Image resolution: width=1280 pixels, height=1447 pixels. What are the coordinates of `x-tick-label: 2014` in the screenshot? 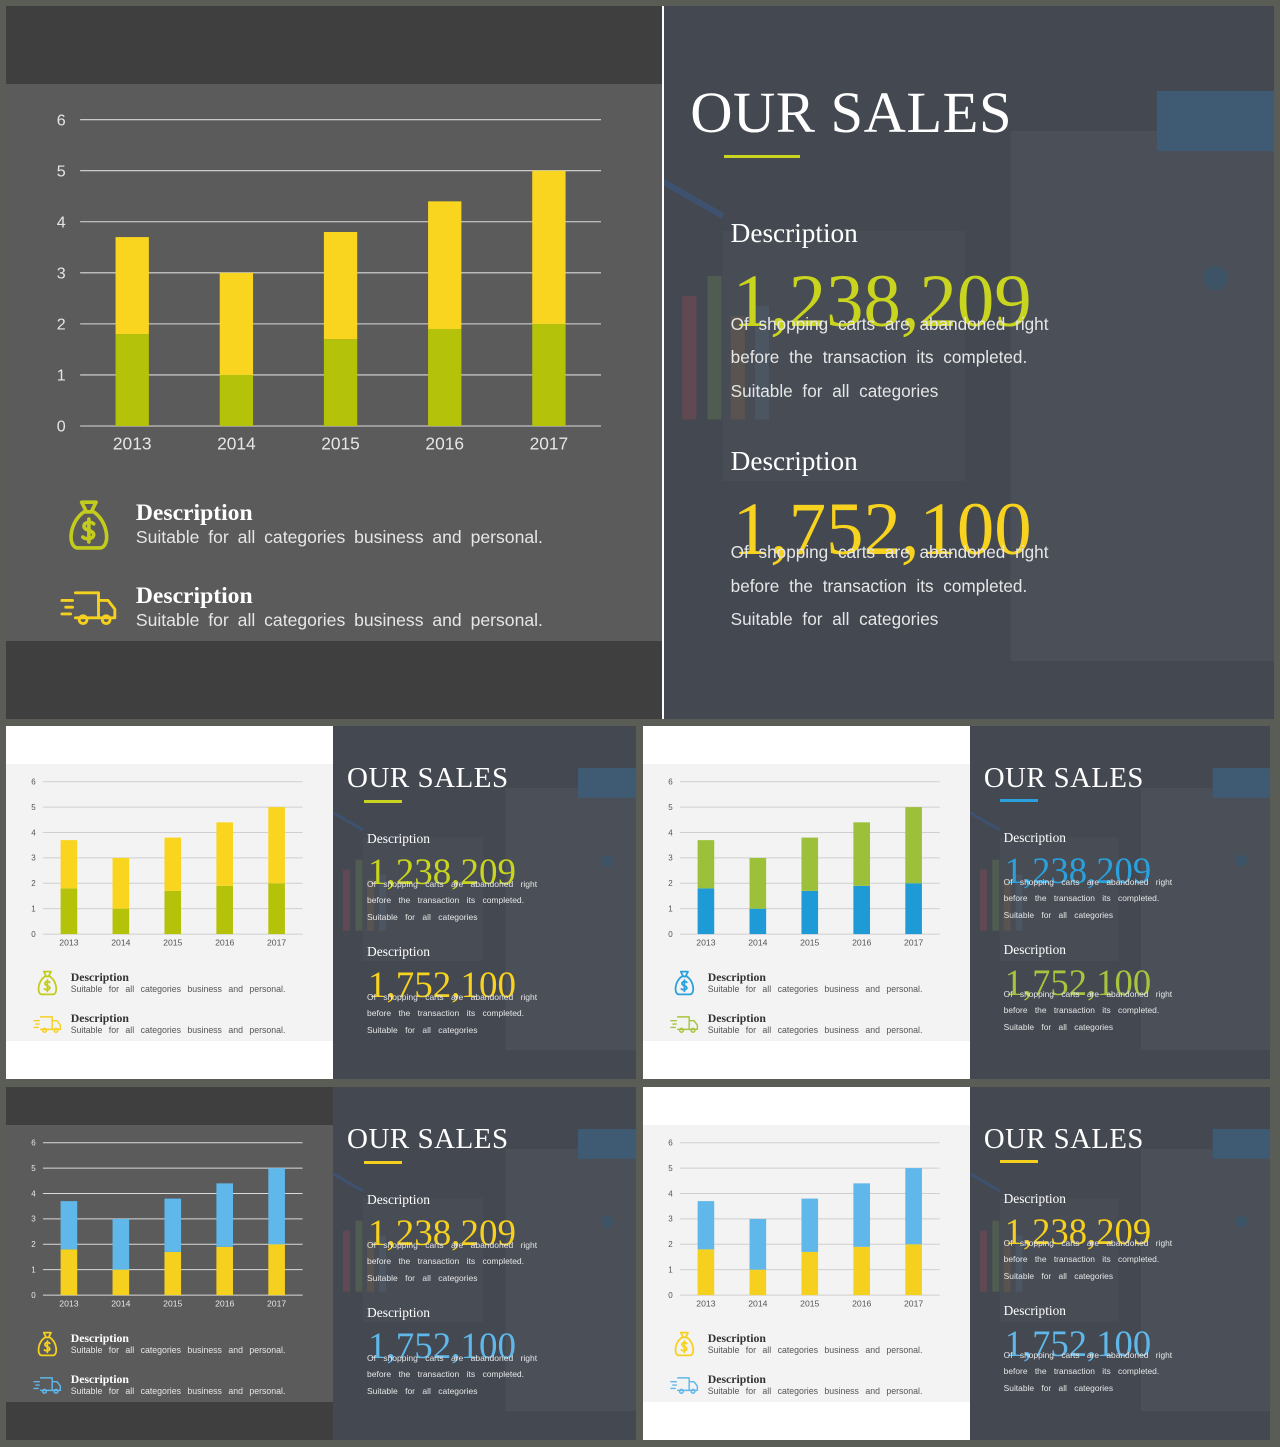 It's located at (757, 1304).